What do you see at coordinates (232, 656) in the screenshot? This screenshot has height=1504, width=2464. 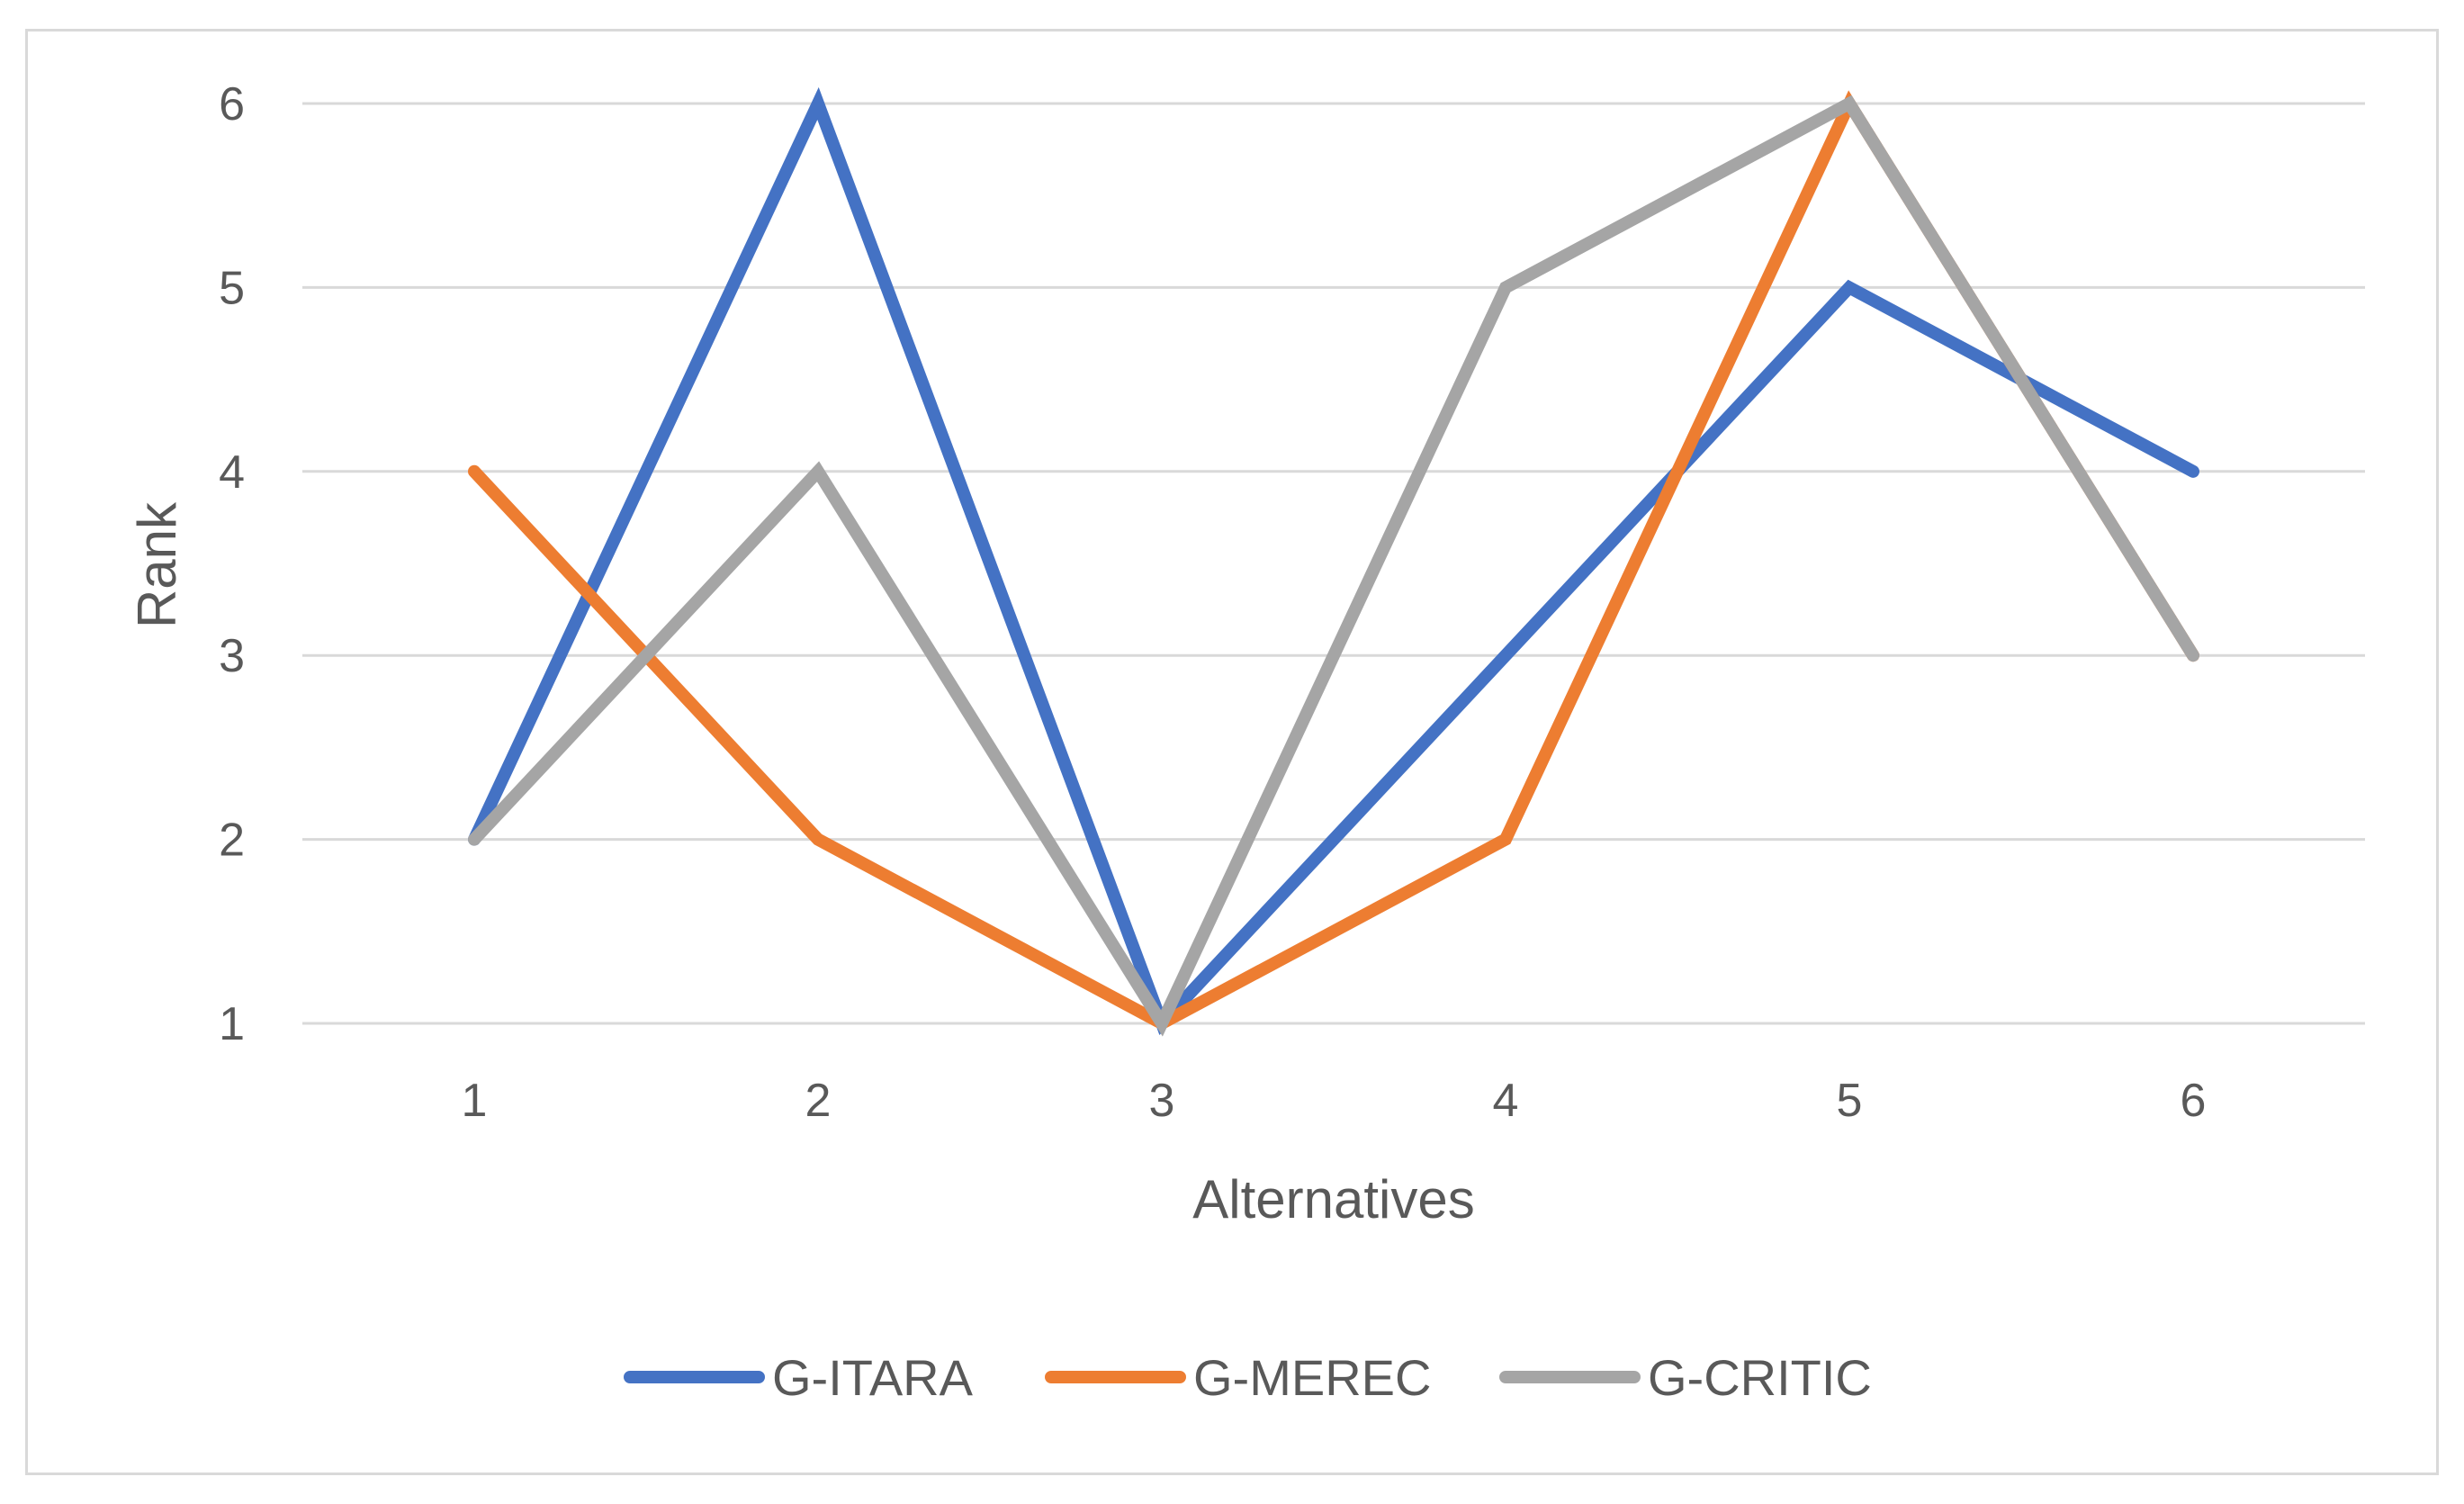 I see `y-tick-label: 3` at bounding box center [232, 656].